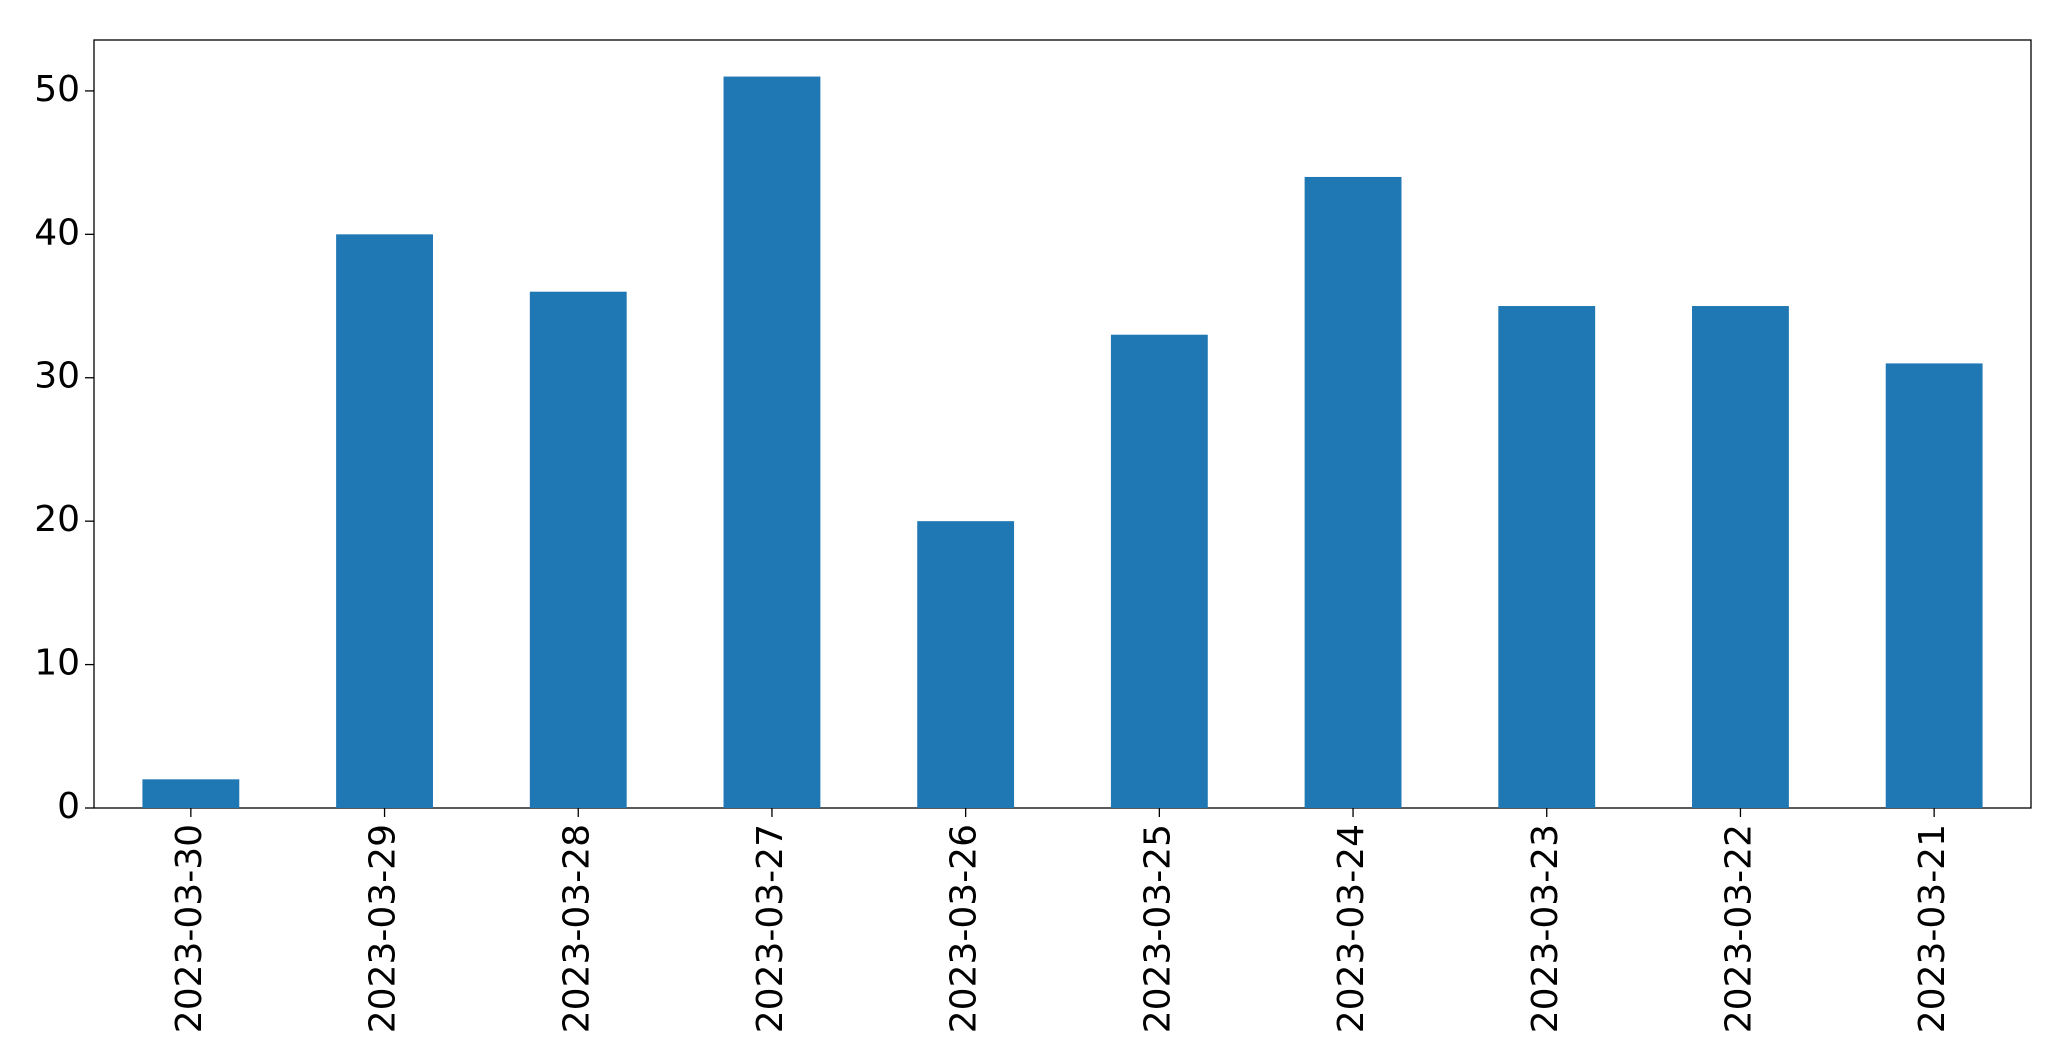  Describe the element at coordinates (68, 806) in the screenshot. I see `y-tick-label: 0` at that location.